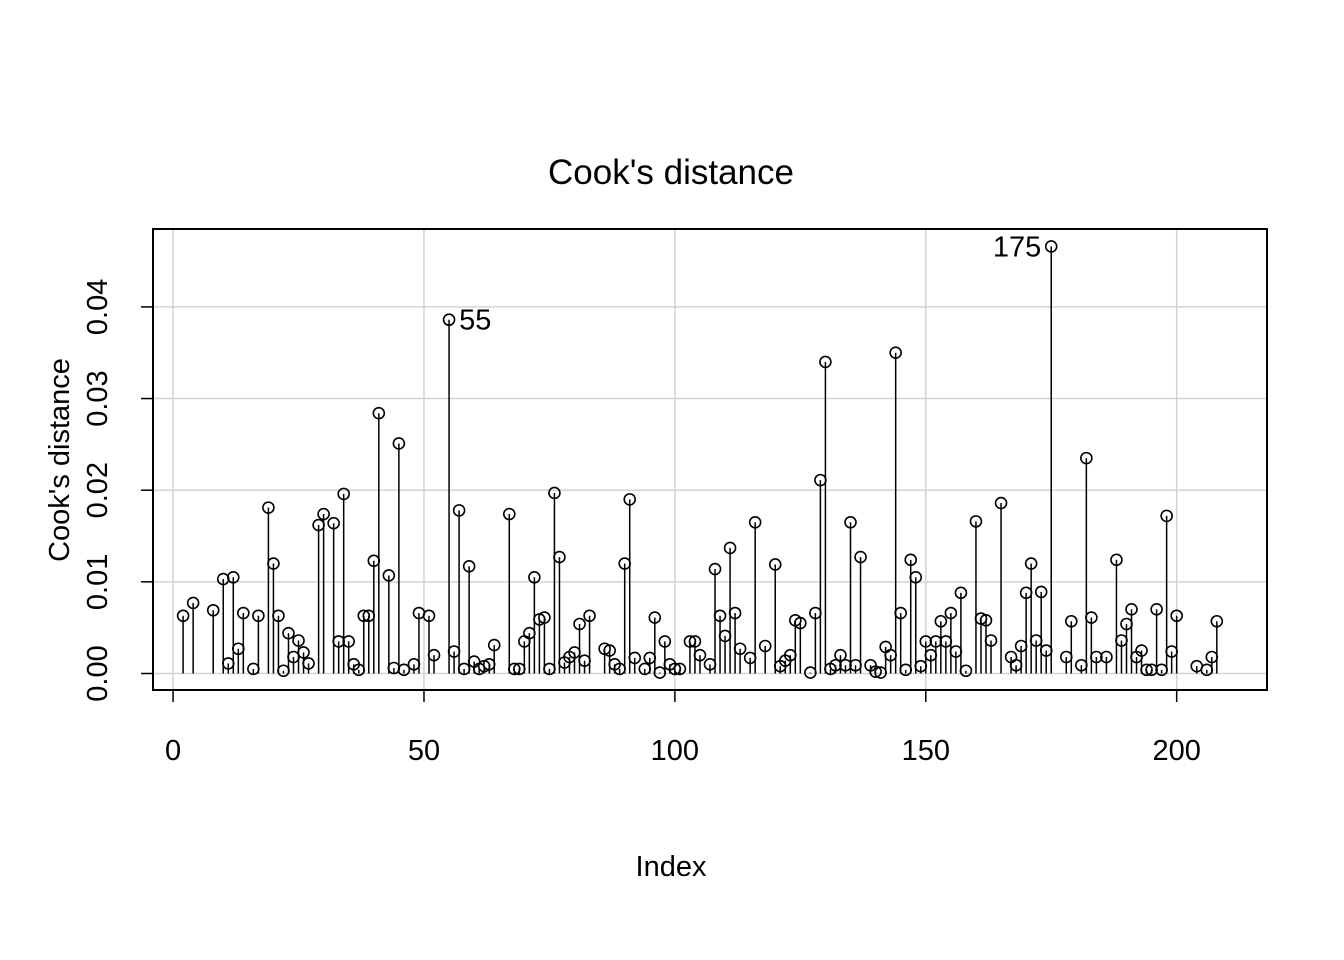 The height and width of the screenshot is (960, 1344). Describe the element at coordinates (98, 582) in the screenshot. I see `y-tick-label: 0.01` at that location.